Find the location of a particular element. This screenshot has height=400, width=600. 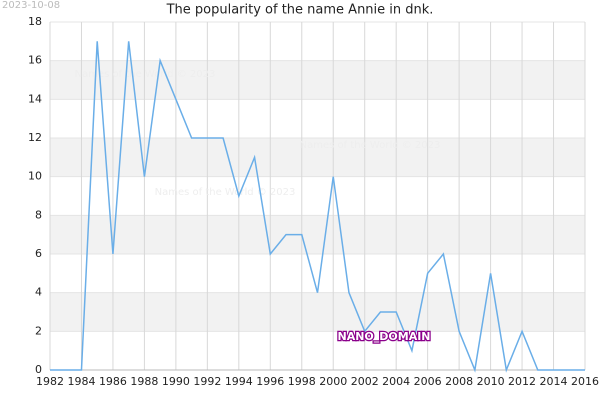

y-tick-label: 0 is located at coordinates (38, 369).